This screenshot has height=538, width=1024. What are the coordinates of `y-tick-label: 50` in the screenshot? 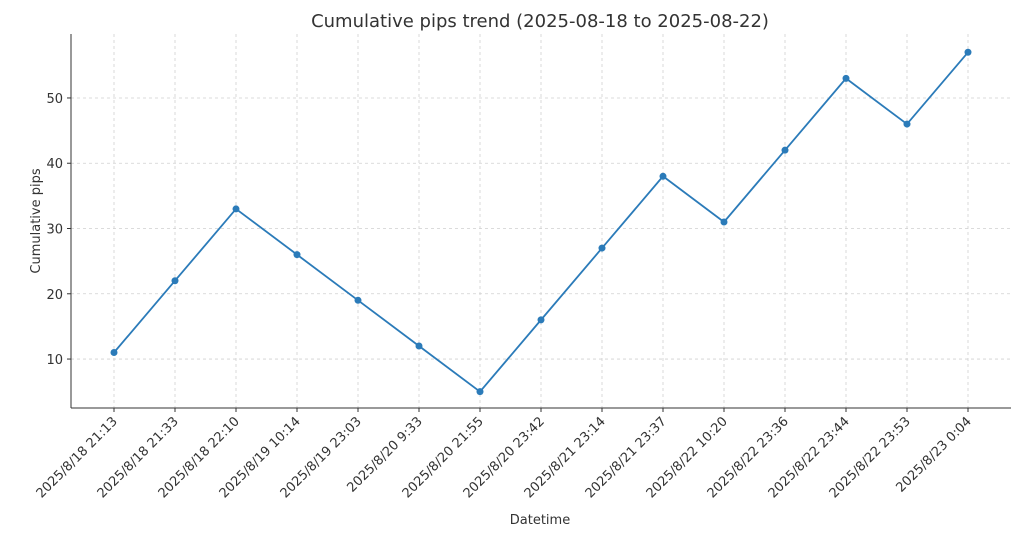 It's located at (54, 99).